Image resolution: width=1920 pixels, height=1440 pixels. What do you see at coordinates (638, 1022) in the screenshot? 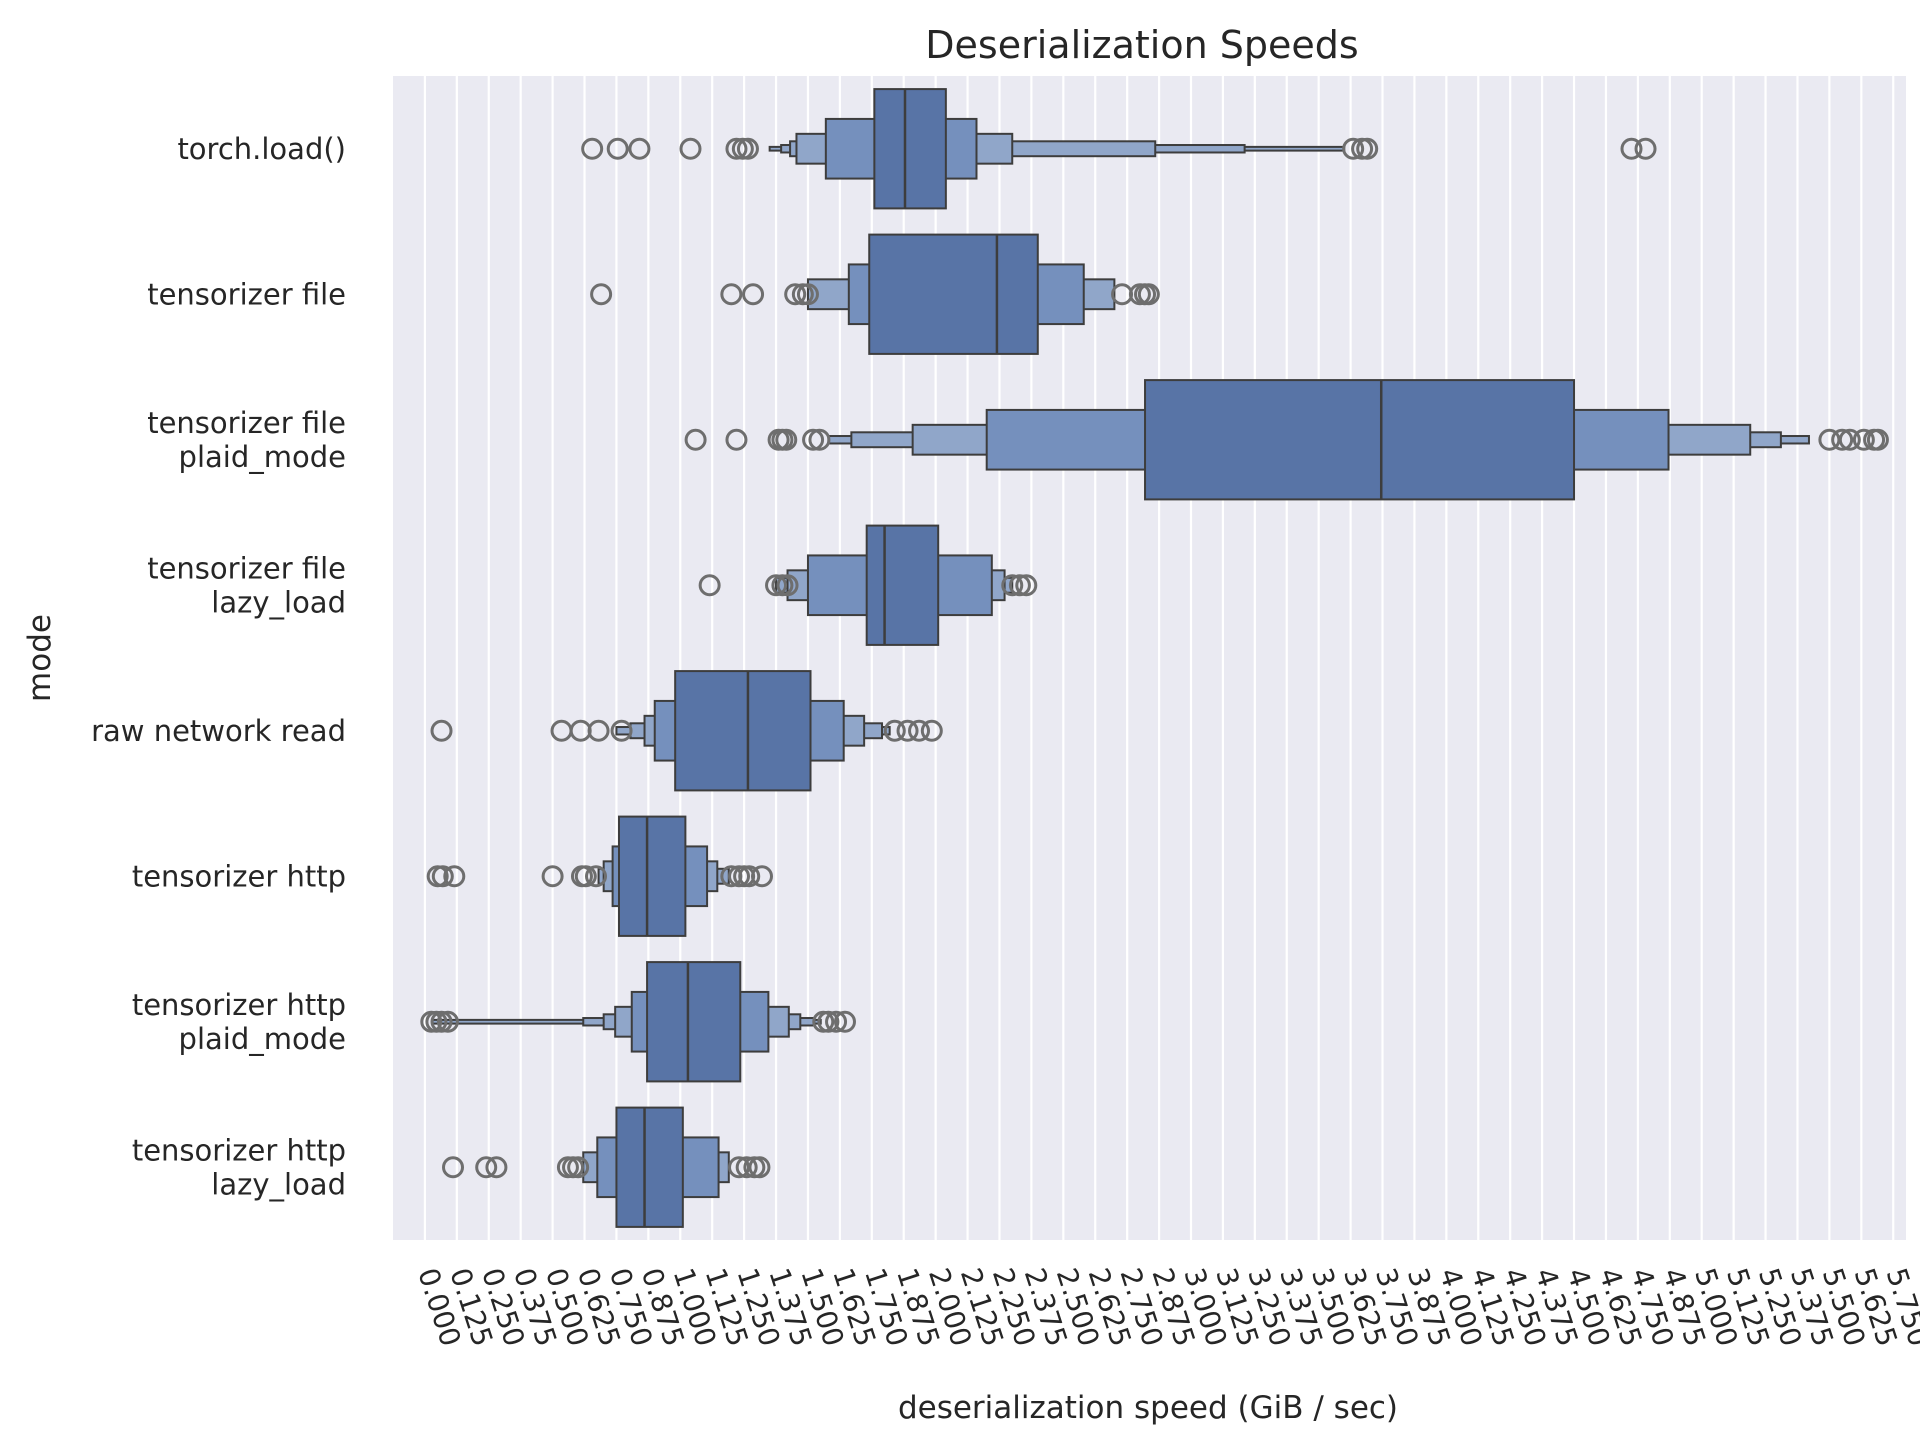
I see `boxen-tensorizer-http-plaid-mode` at bounding box center [638, 1022].